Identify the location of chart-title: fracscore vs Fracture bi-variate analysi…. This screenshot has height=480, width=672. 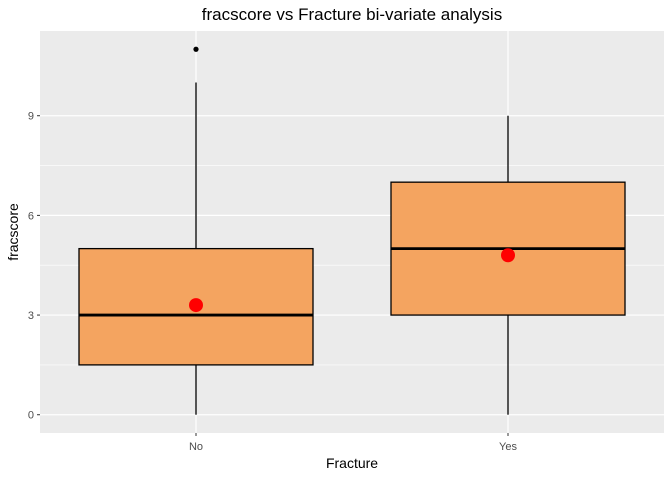
(352, 14).